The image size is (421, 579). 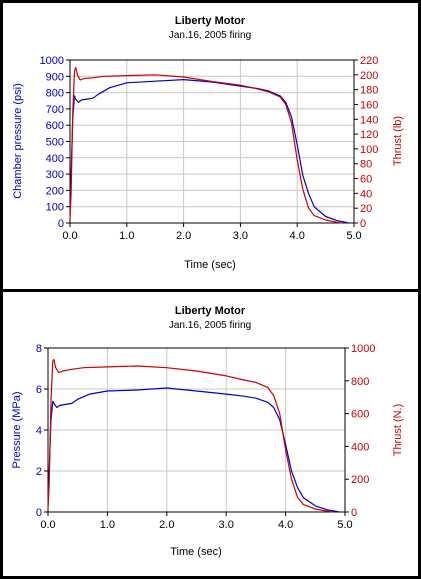 I want to click on y-left-tick-label: 1000, so click(x=52, y=61).